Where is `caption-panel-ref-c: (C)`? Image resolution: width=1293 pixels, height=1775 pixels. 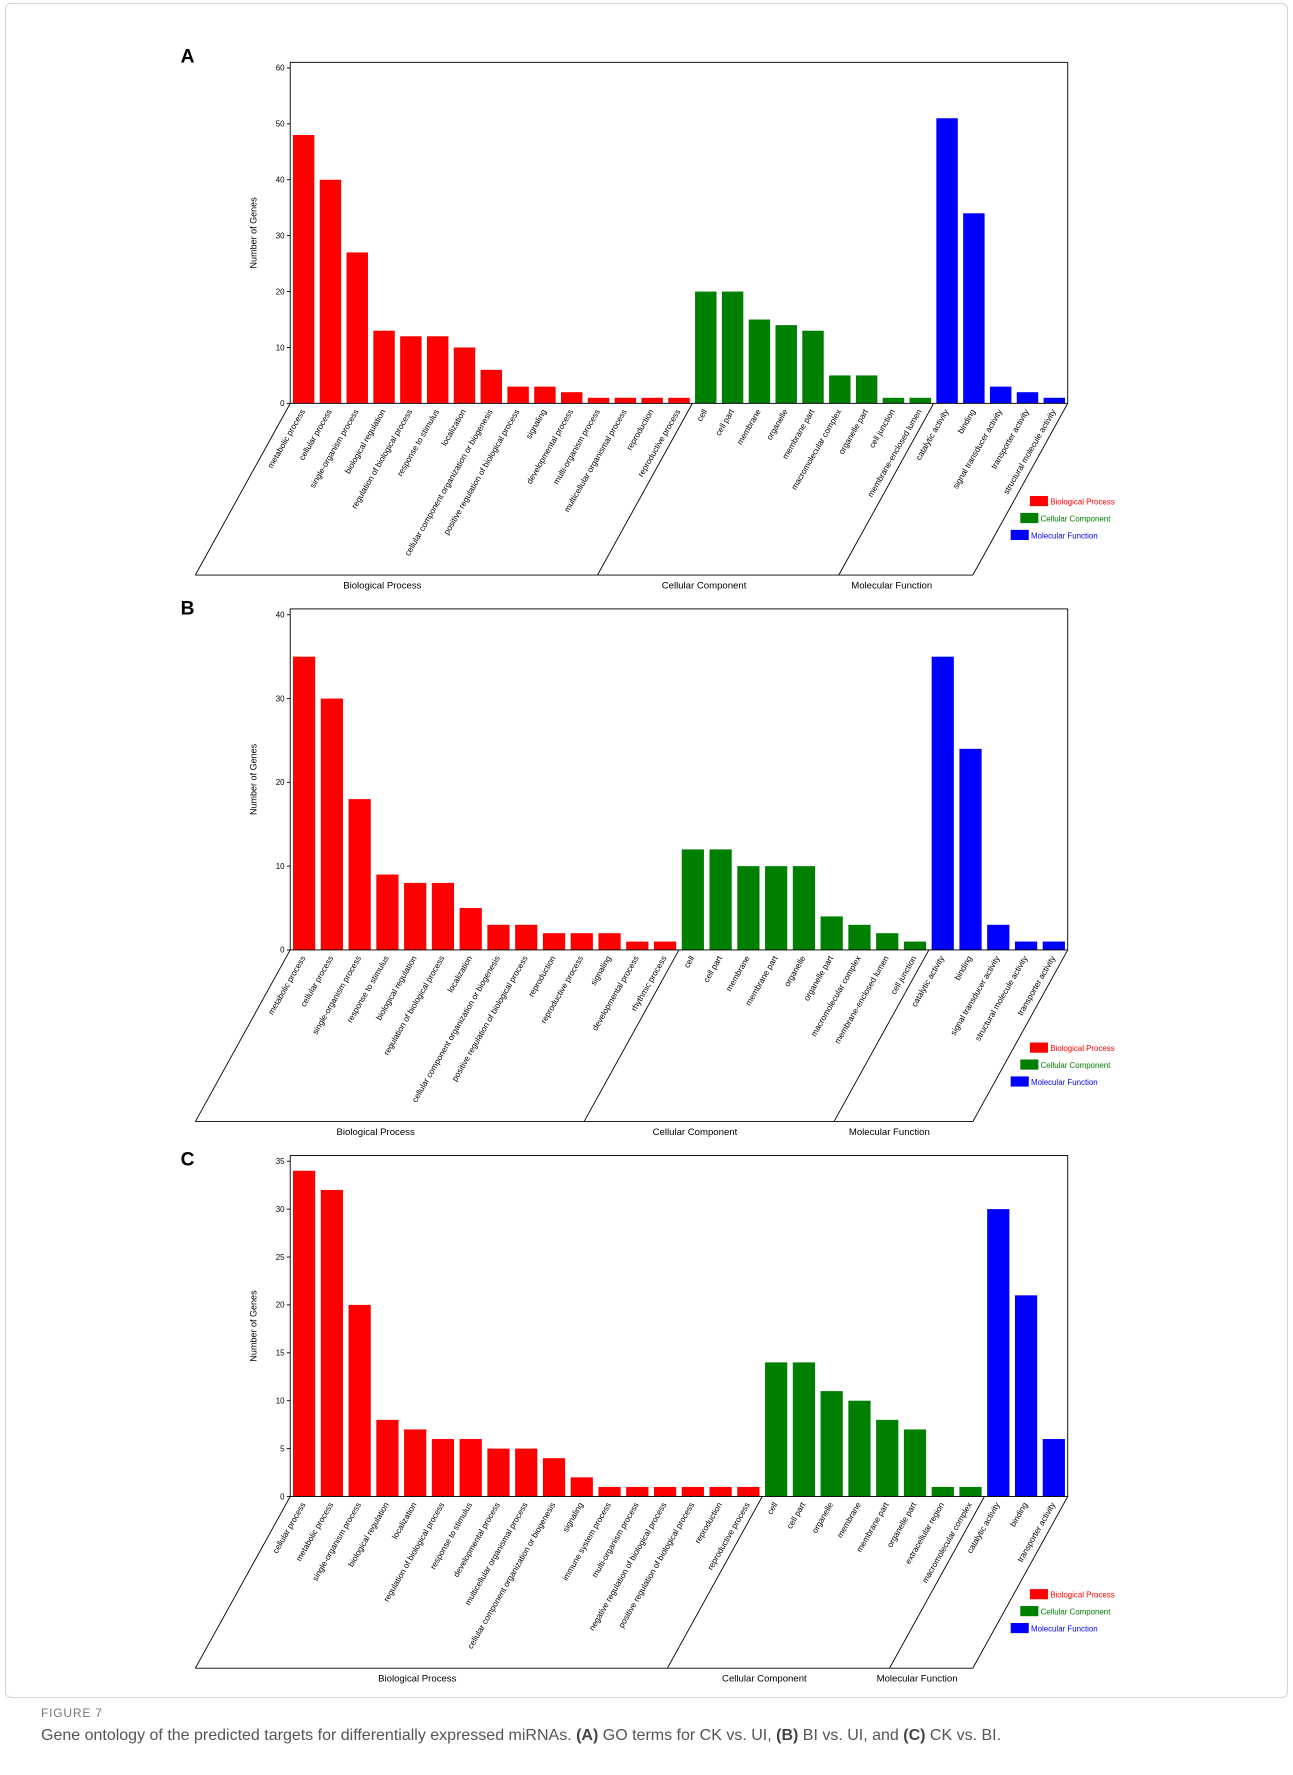 caption-panel-ref-c: (C) is located at coordinates (914, 1735).